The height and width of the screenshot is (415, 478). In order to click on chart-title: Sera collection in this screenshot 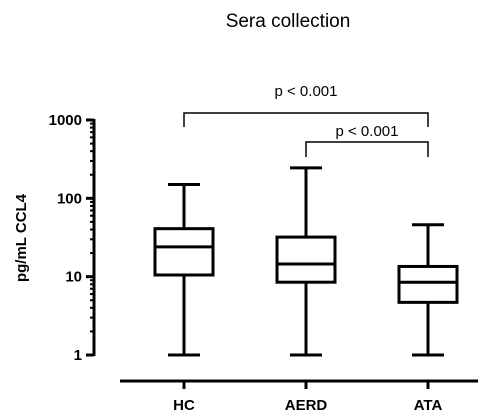, I will do `click(288, 21)`.